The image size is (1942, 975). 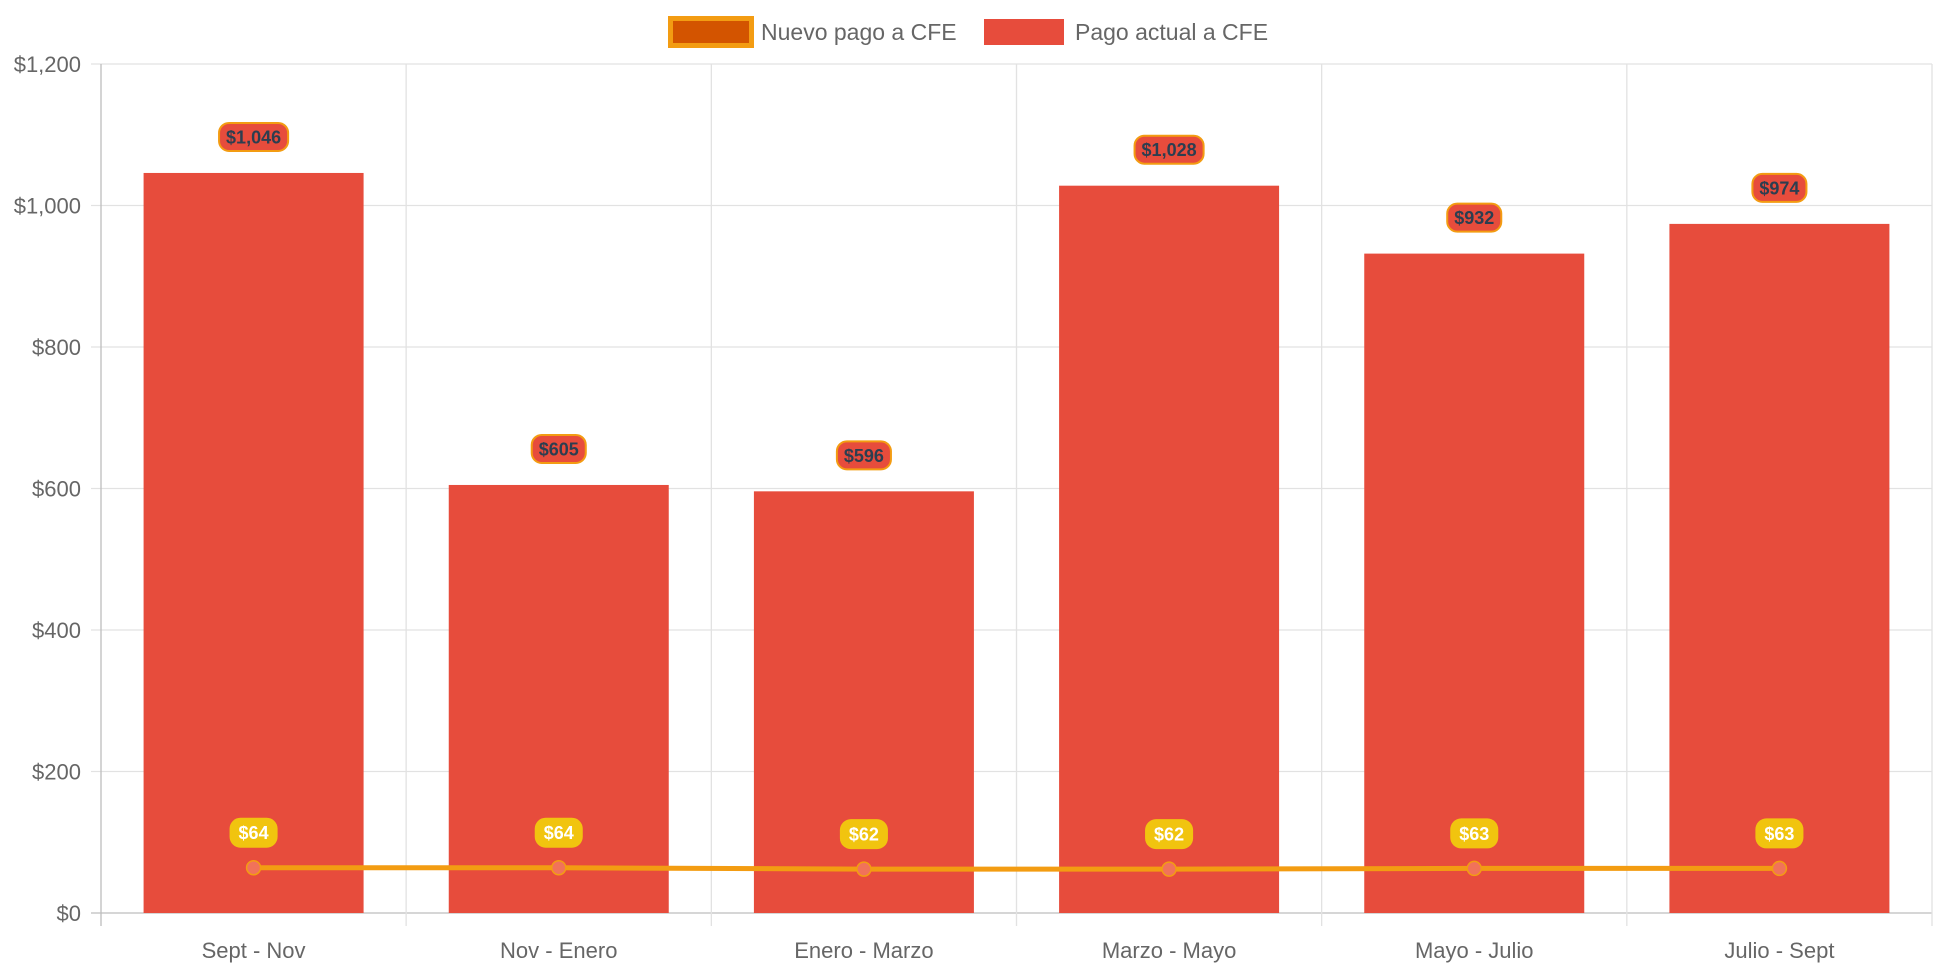 What do you see at coordinates (56, 630) in the screenshot?
I see `y-tick-label: $400` at bounding box center [56, 630].